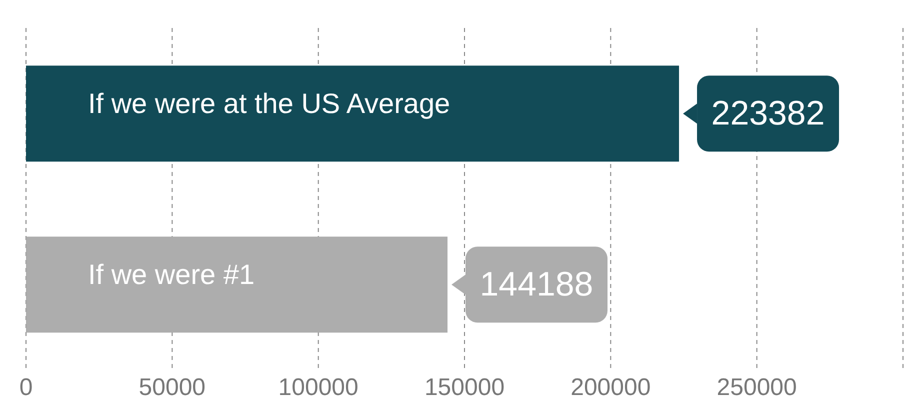  Describe the element at coordinates (172, 388) in the screenshot. I see `x-tick-label: 50000` at that location.